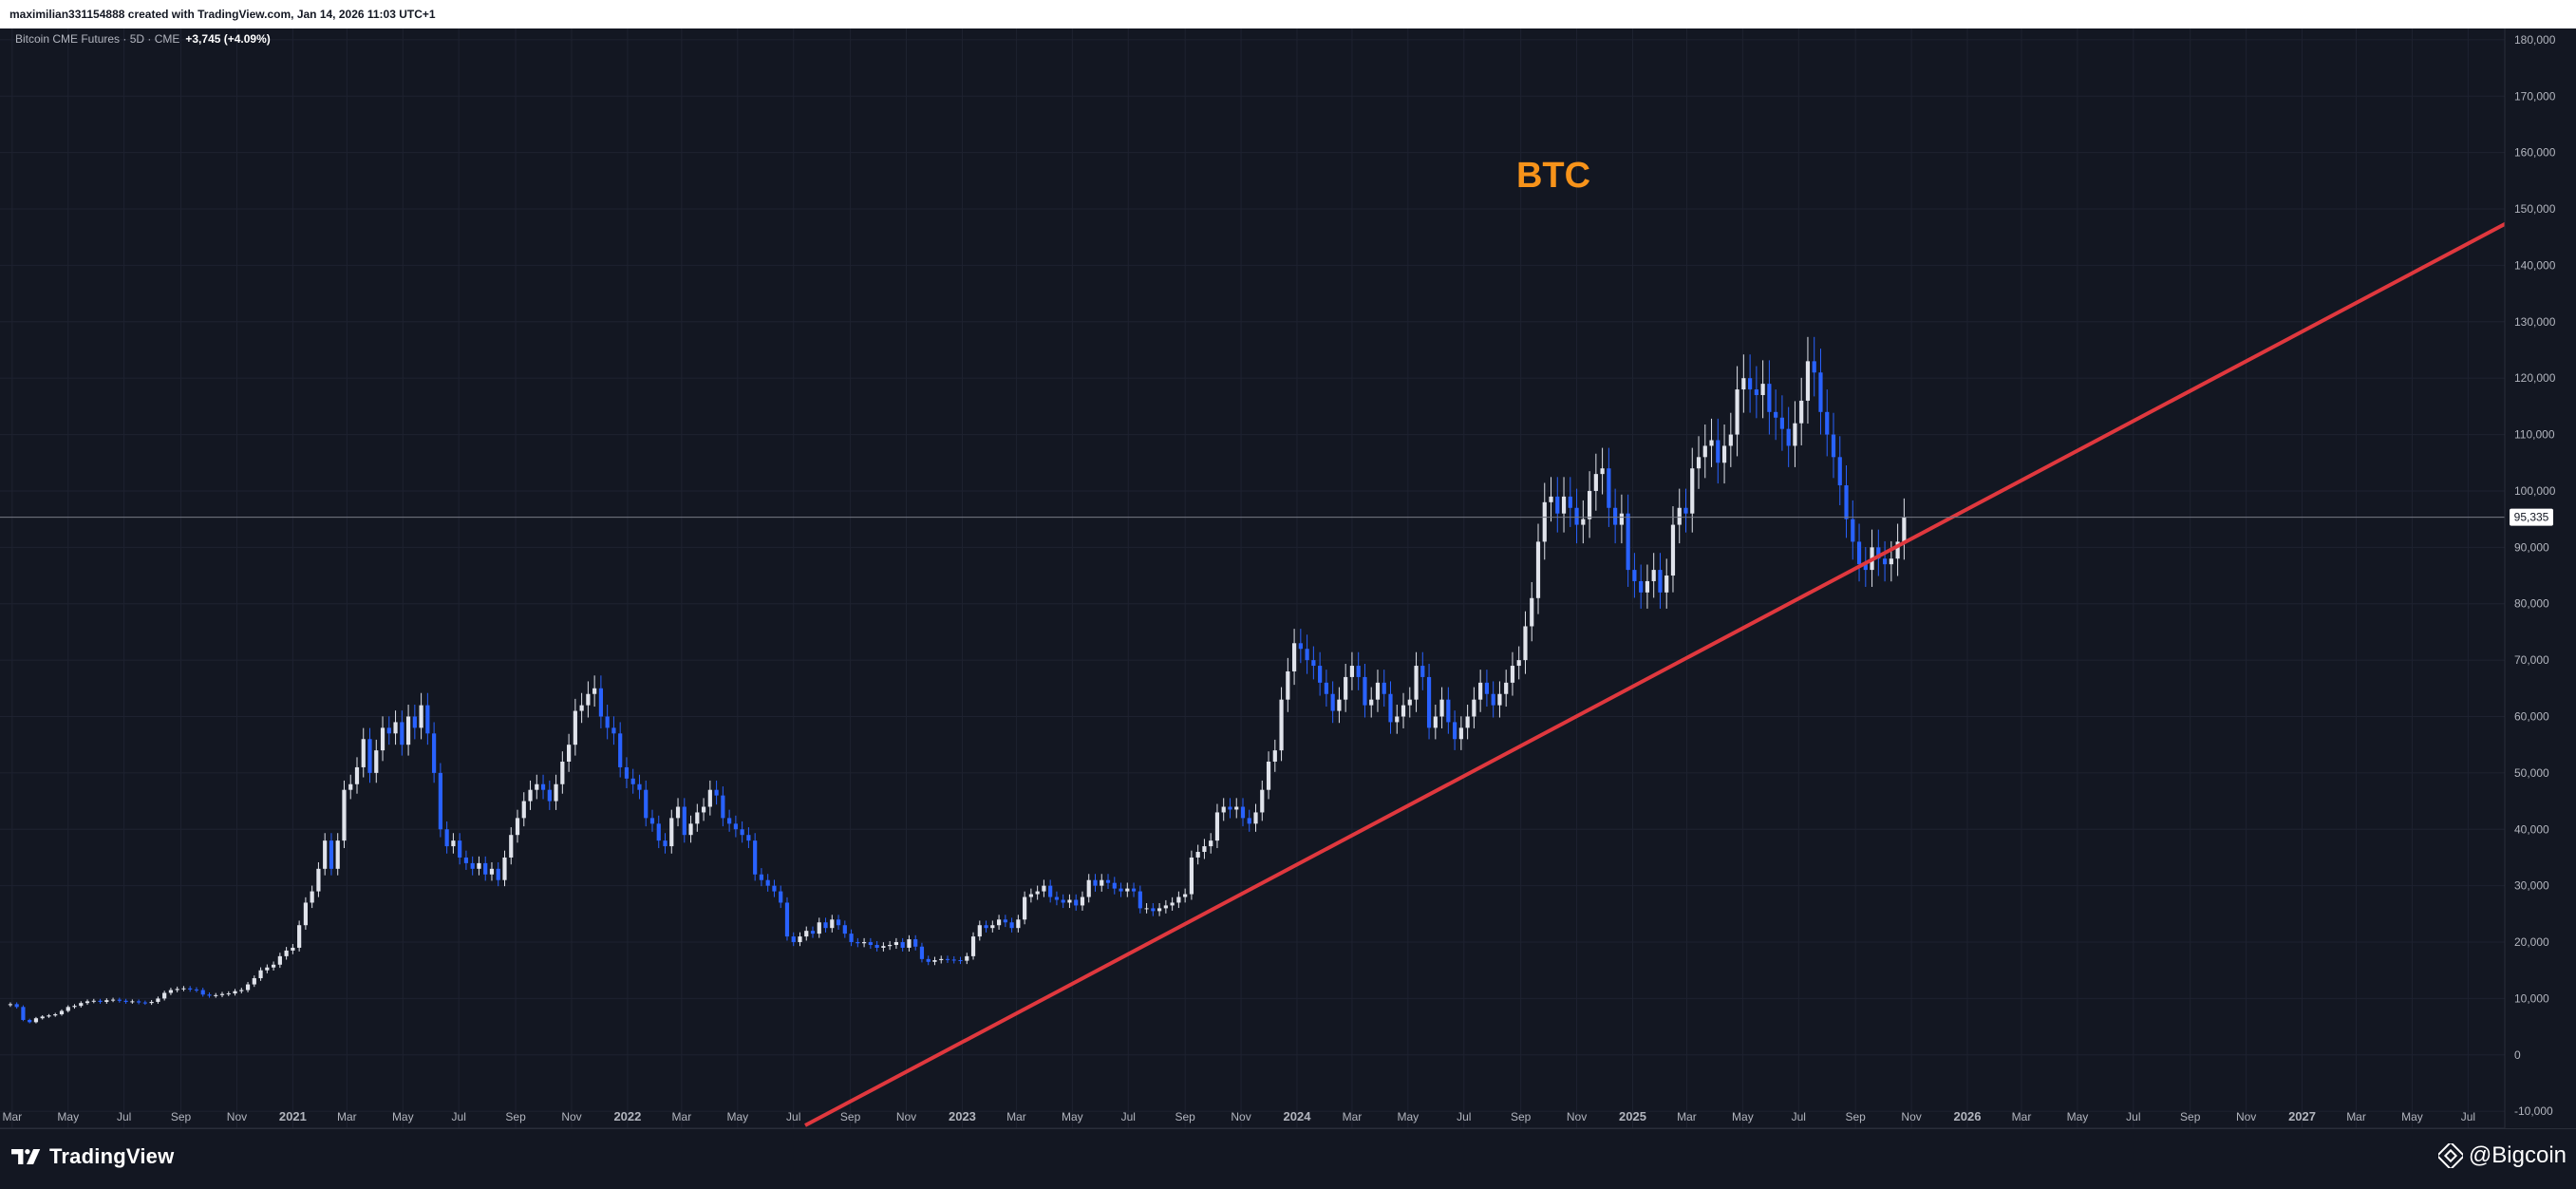  I want to click on symbol-name: Bitcoin CME Futures · 5D · CME, so click(97, 39).